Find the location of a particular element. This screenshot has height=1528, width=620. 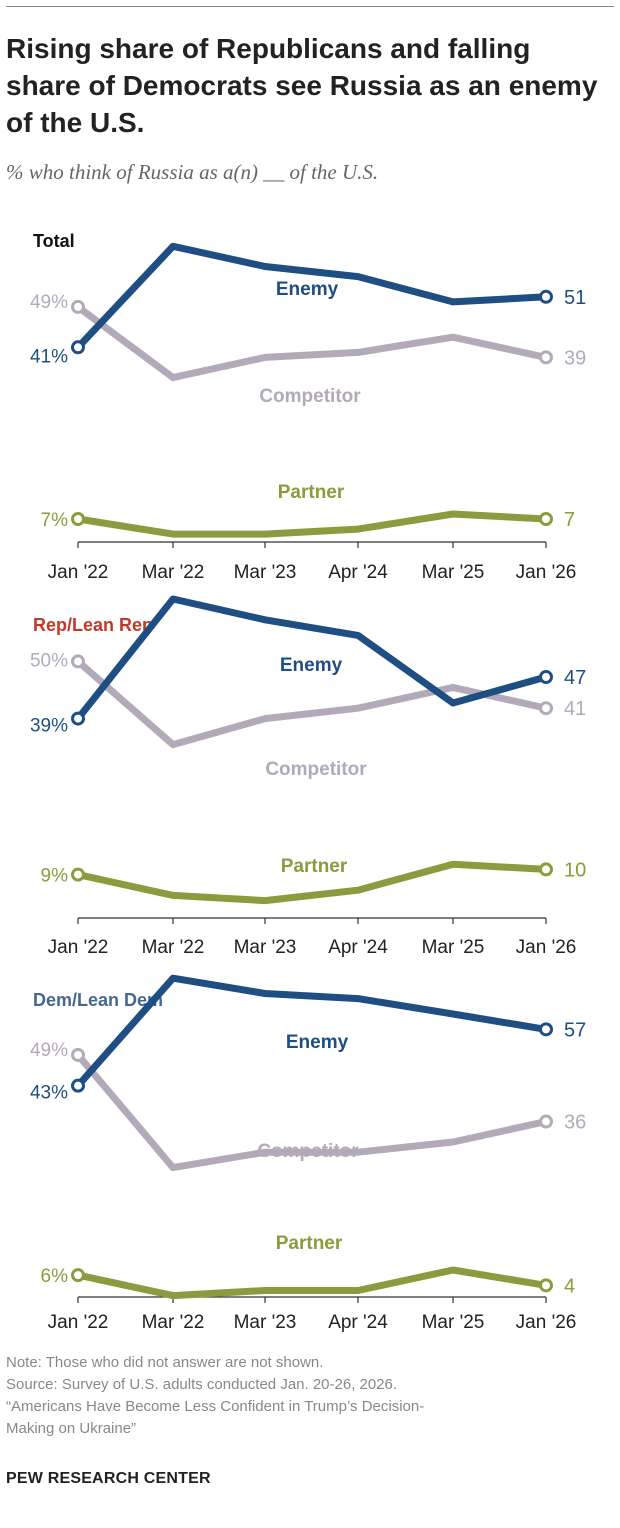

rep-enemy-end-label: 47 is located at coordinates (575, 678).